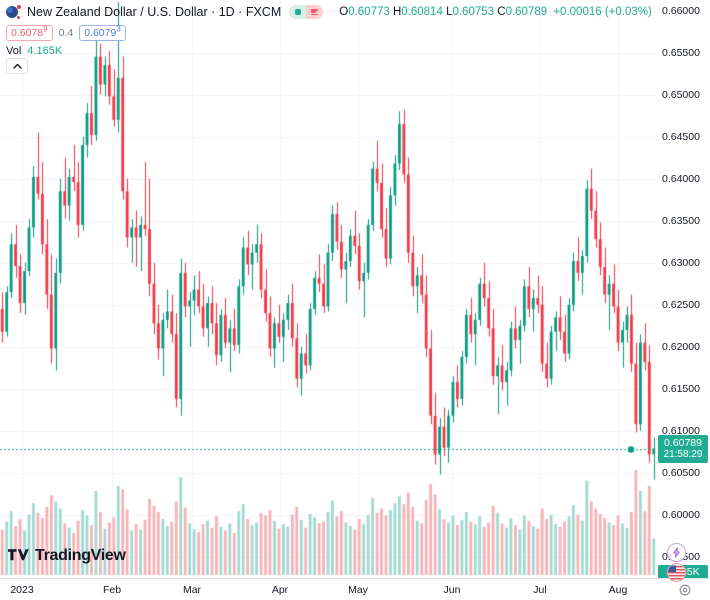  Describe the element at coordinates (681, 262) in the screenshot. I see `price-axis-tick: 0.63000` at that location.